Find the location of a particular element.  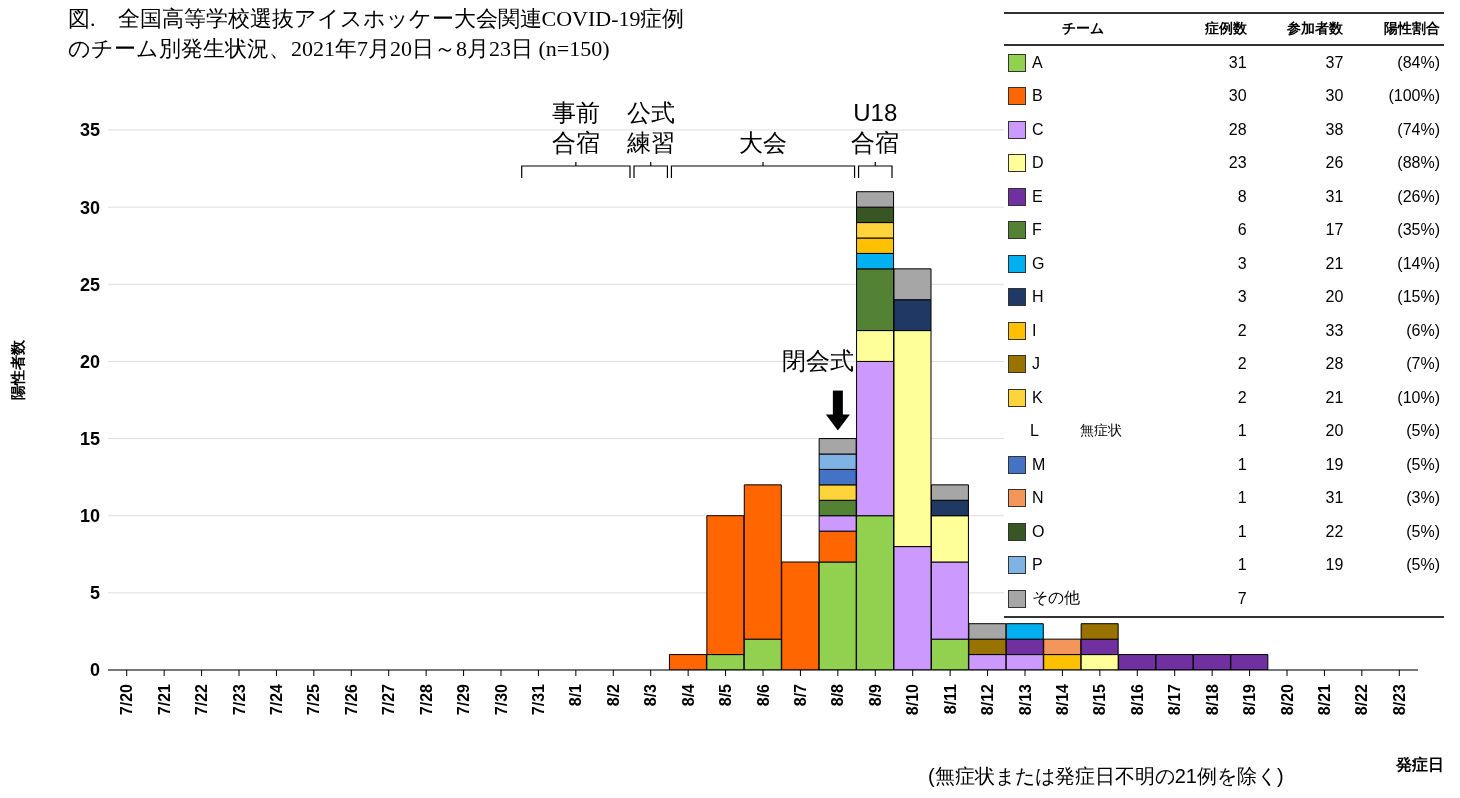

annotation: (10%) is located at coordinates (1418, 397).